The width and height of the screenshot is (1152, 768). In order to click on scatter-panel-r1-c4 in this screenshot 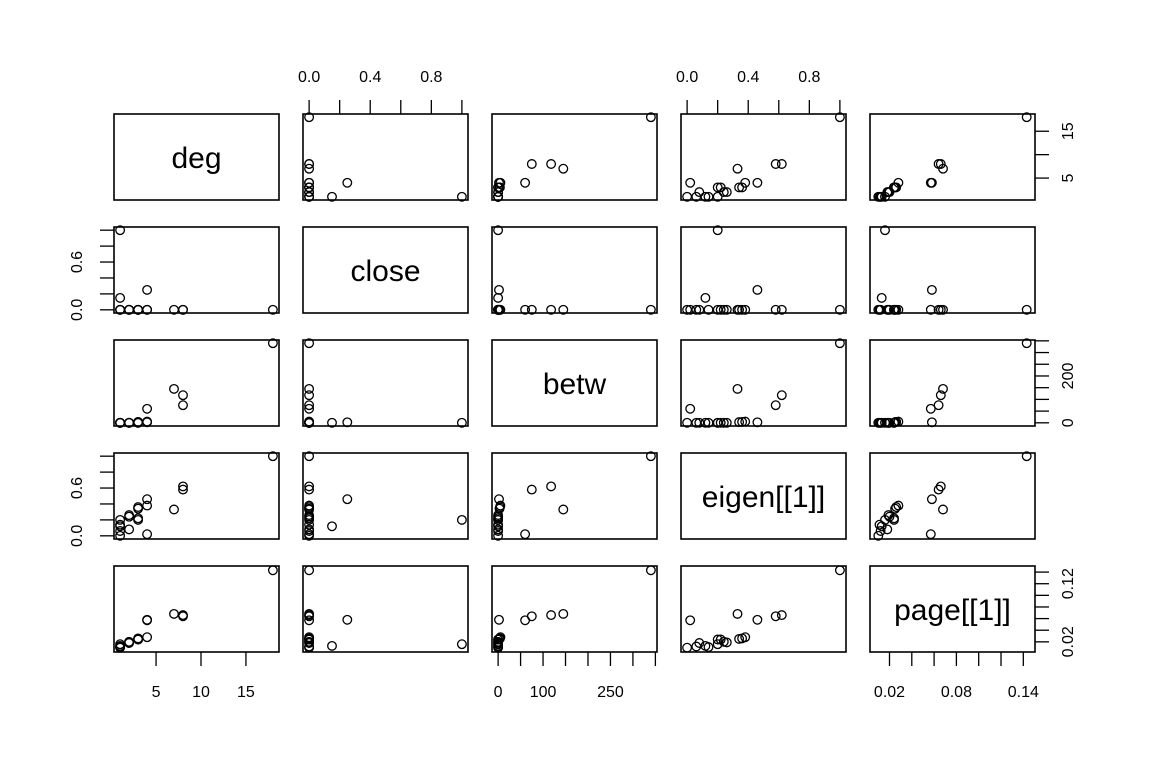, I will do `click(952, 270)`.